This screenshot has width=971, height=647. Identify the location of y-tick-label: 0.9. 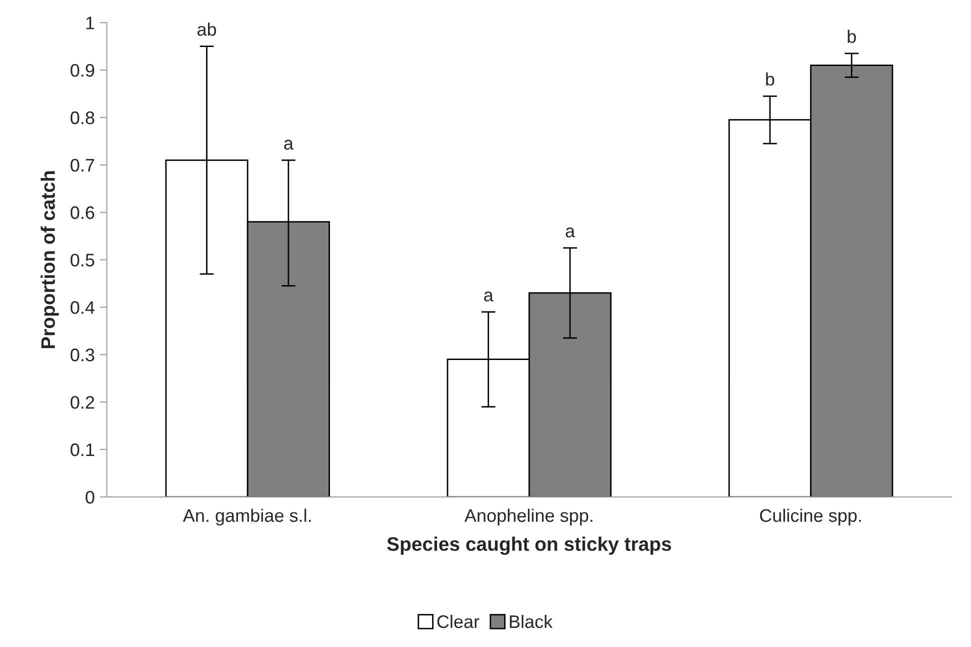
(82, 70).